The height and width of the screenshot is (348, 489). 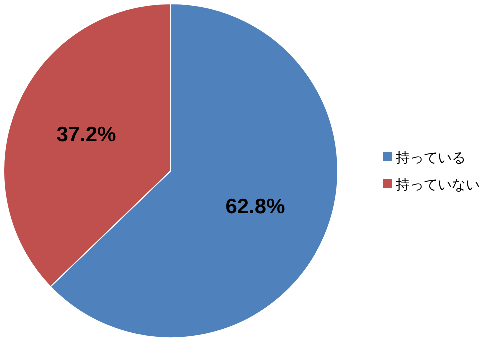 What do you see at coordinates (86, 135) in the screenshot?
I see `data-label: 37.2%` at bounding box center [86, 135].